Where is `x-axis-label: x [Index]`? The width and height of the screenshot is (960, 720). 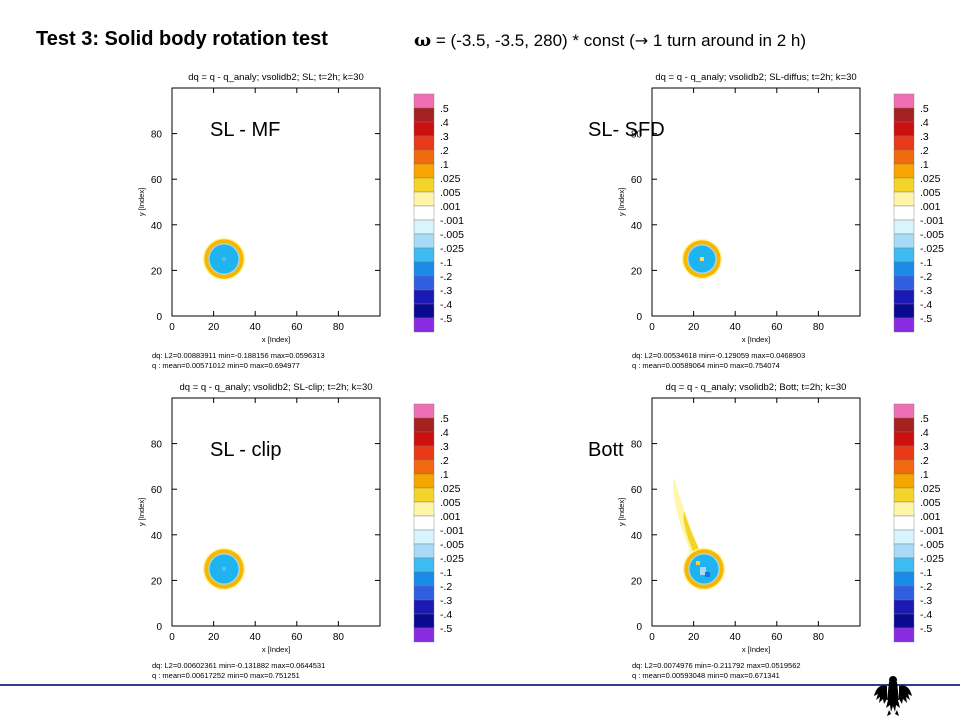
x-axis-label: x [Index] is located at coordinates (756, 649).